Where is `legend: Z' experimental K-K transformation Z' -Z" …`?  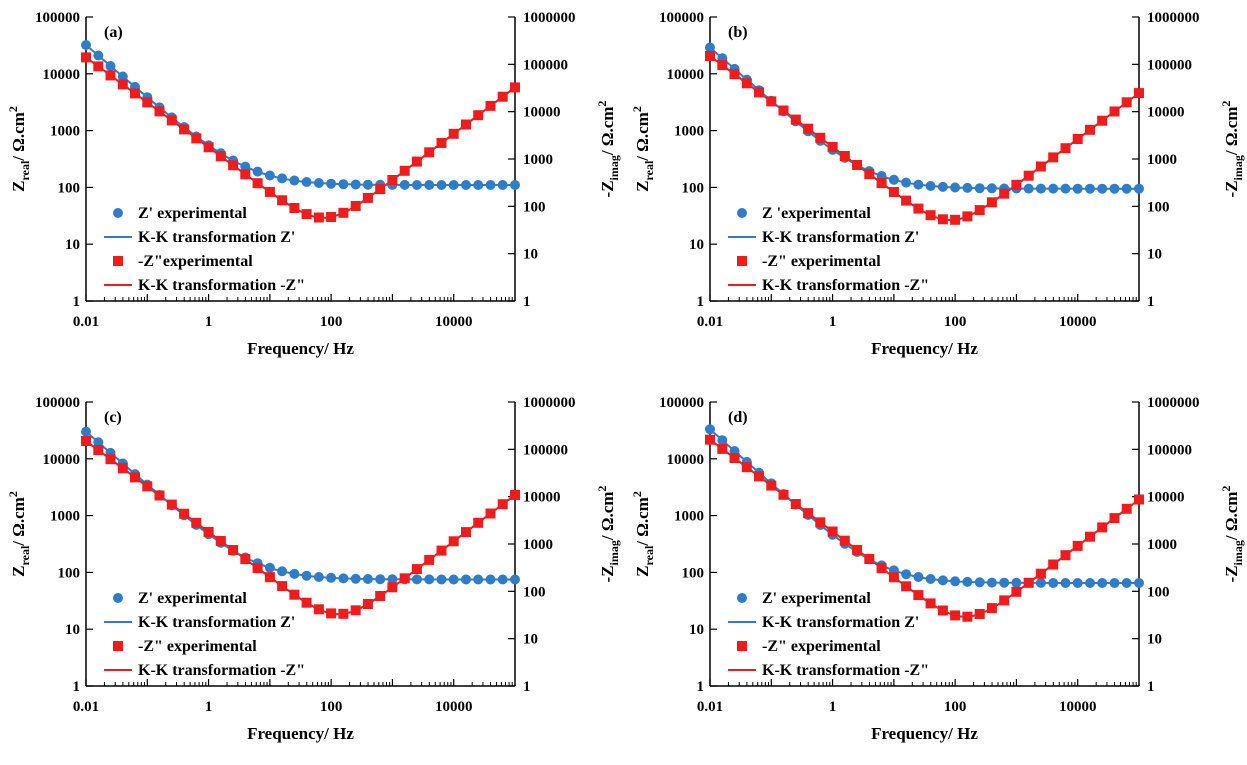 legend: Z' experimental K-K transformation Z' -Z" … is located at coordinates (828, 634).